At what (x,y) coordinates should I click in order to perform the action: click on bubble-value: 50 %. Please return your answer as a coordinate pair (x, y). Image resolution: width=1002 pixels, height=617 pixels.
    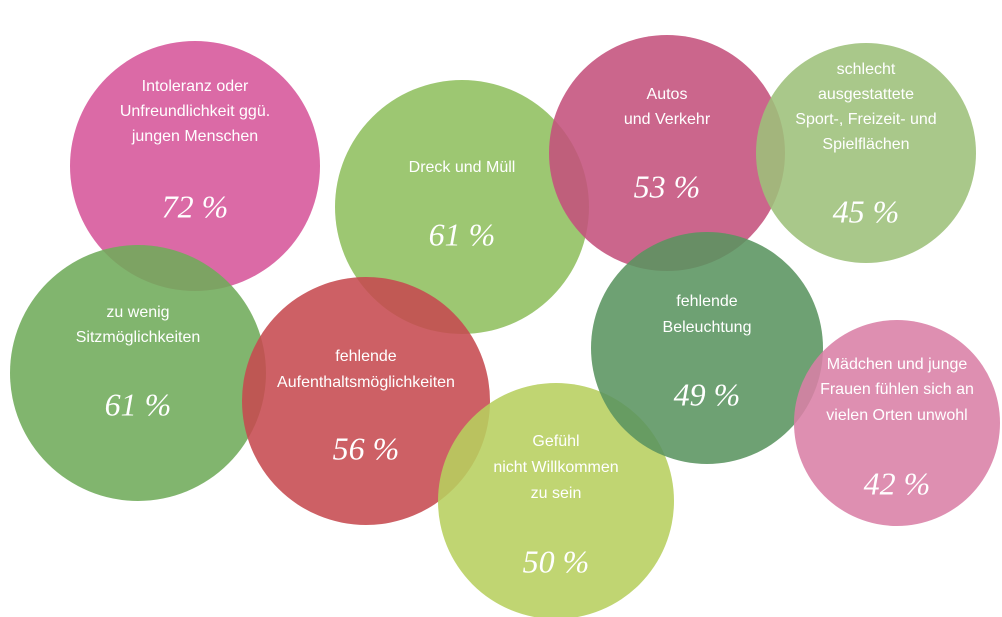
    Looking at the image, I should click on (556, 561).